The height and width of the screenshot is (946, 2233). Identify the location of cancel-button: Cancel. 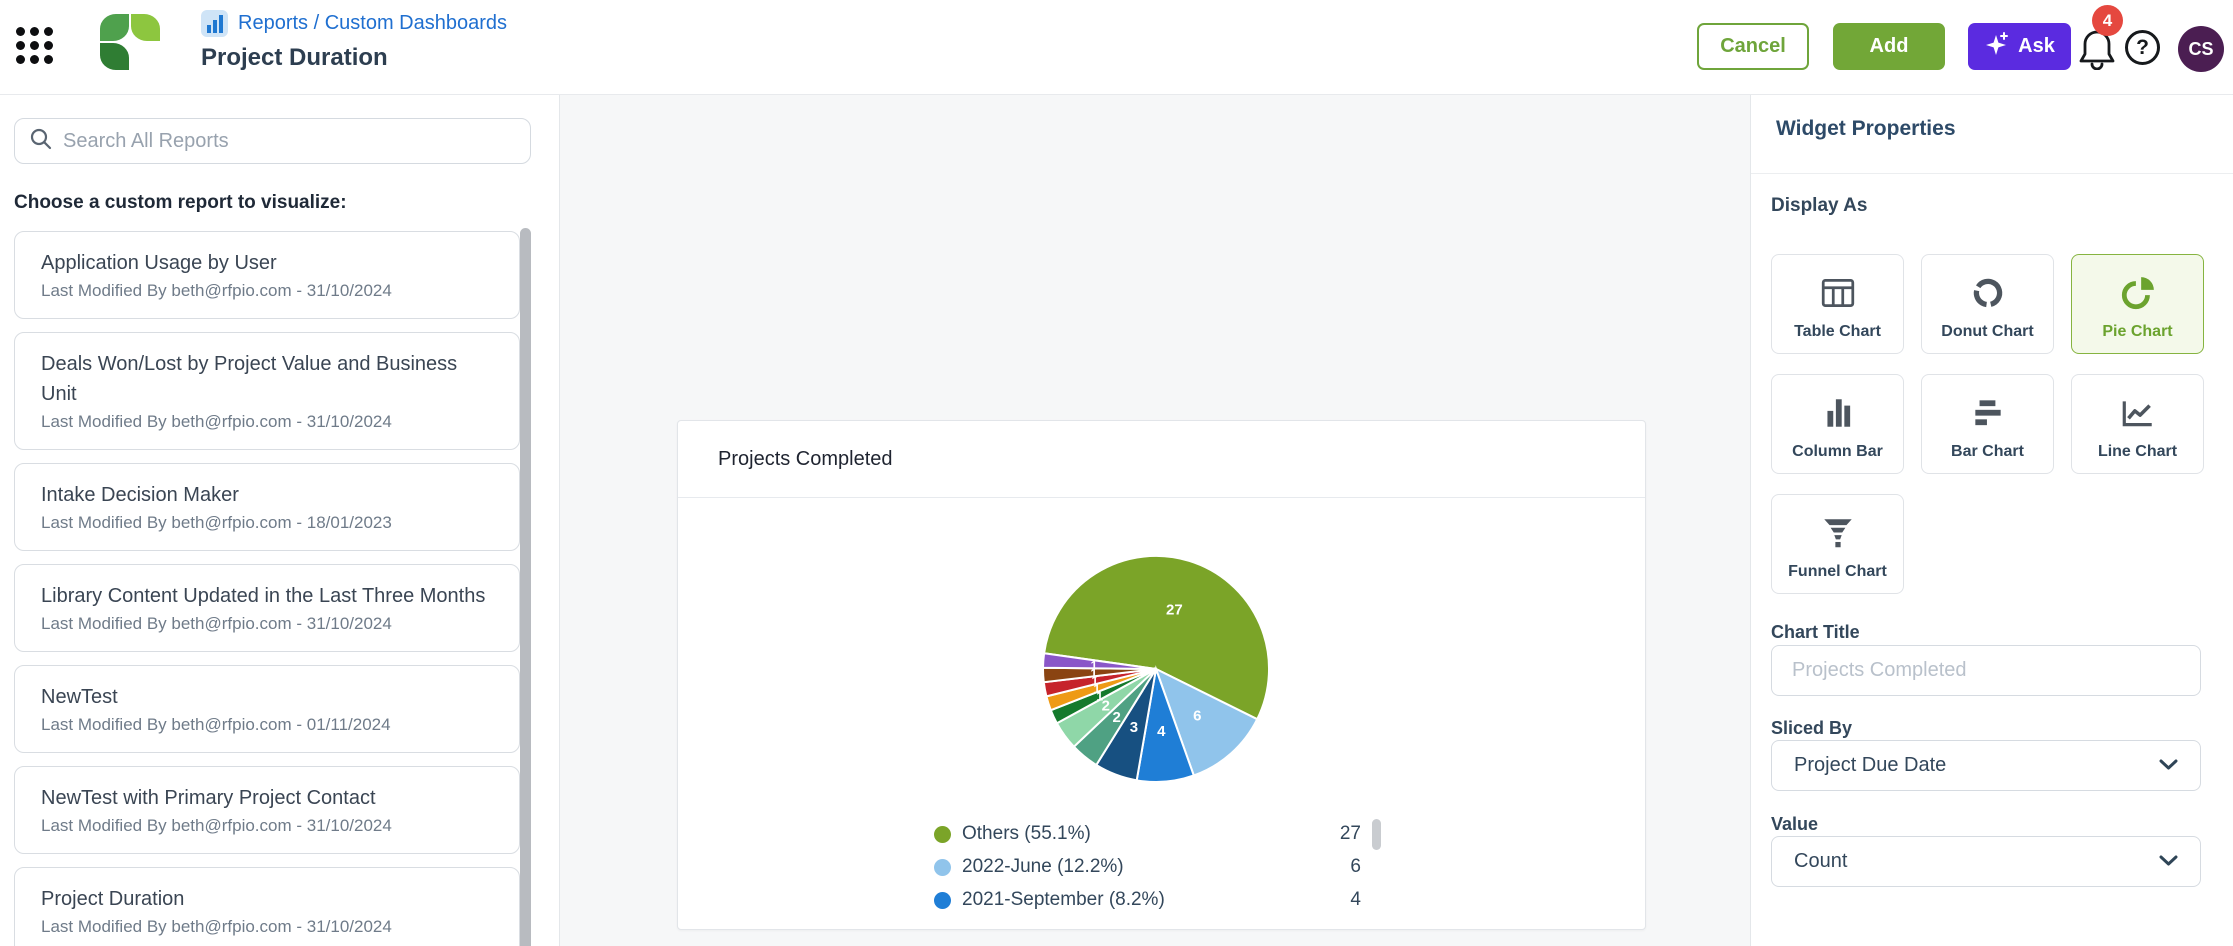
(1753, 46).